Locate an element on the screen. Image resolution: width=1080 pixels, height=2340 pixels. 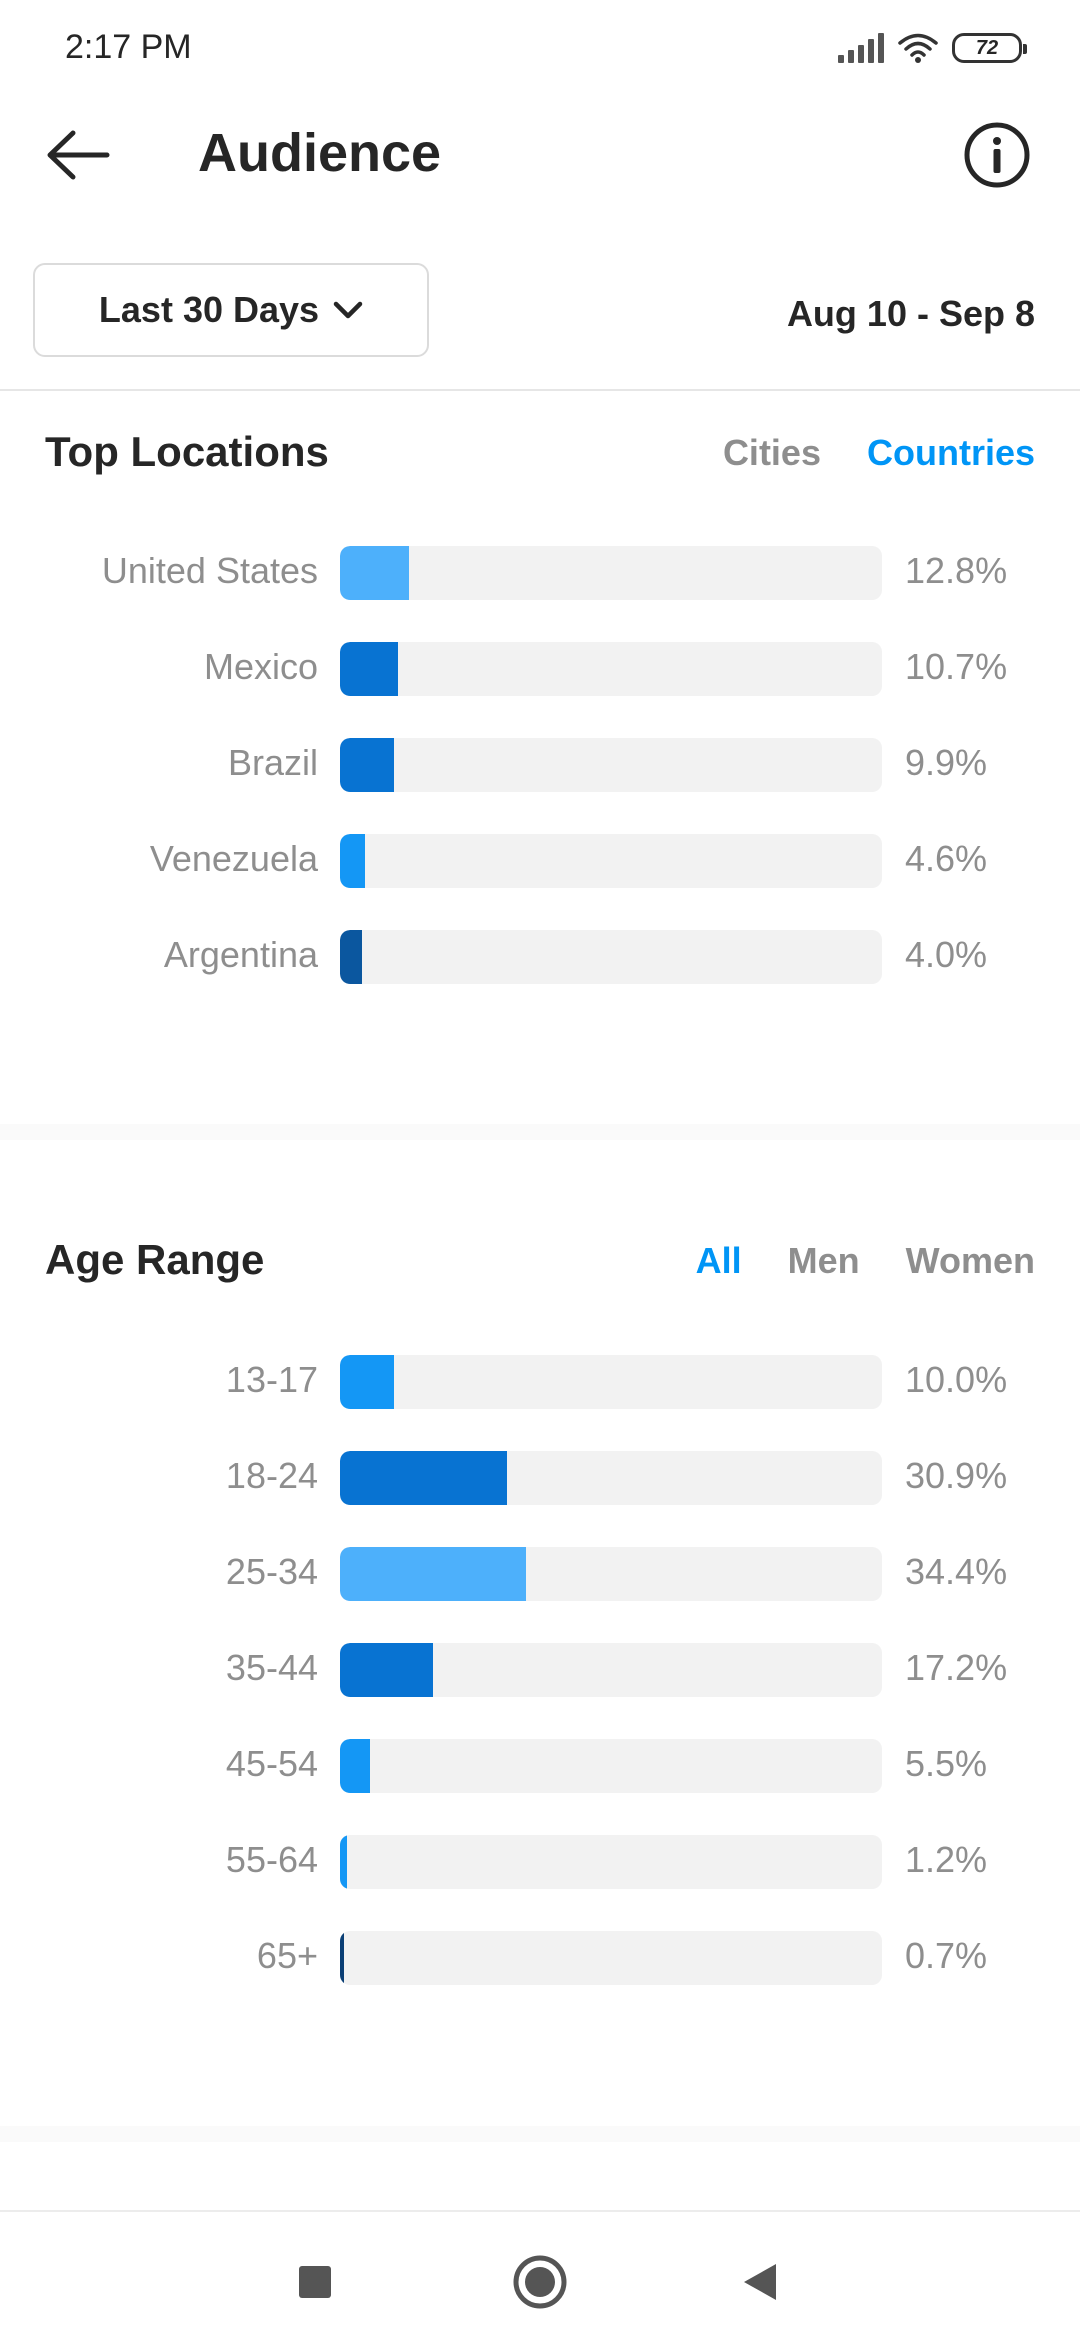
bar-category-label: Venezuela is located at coordinates (233, 858).